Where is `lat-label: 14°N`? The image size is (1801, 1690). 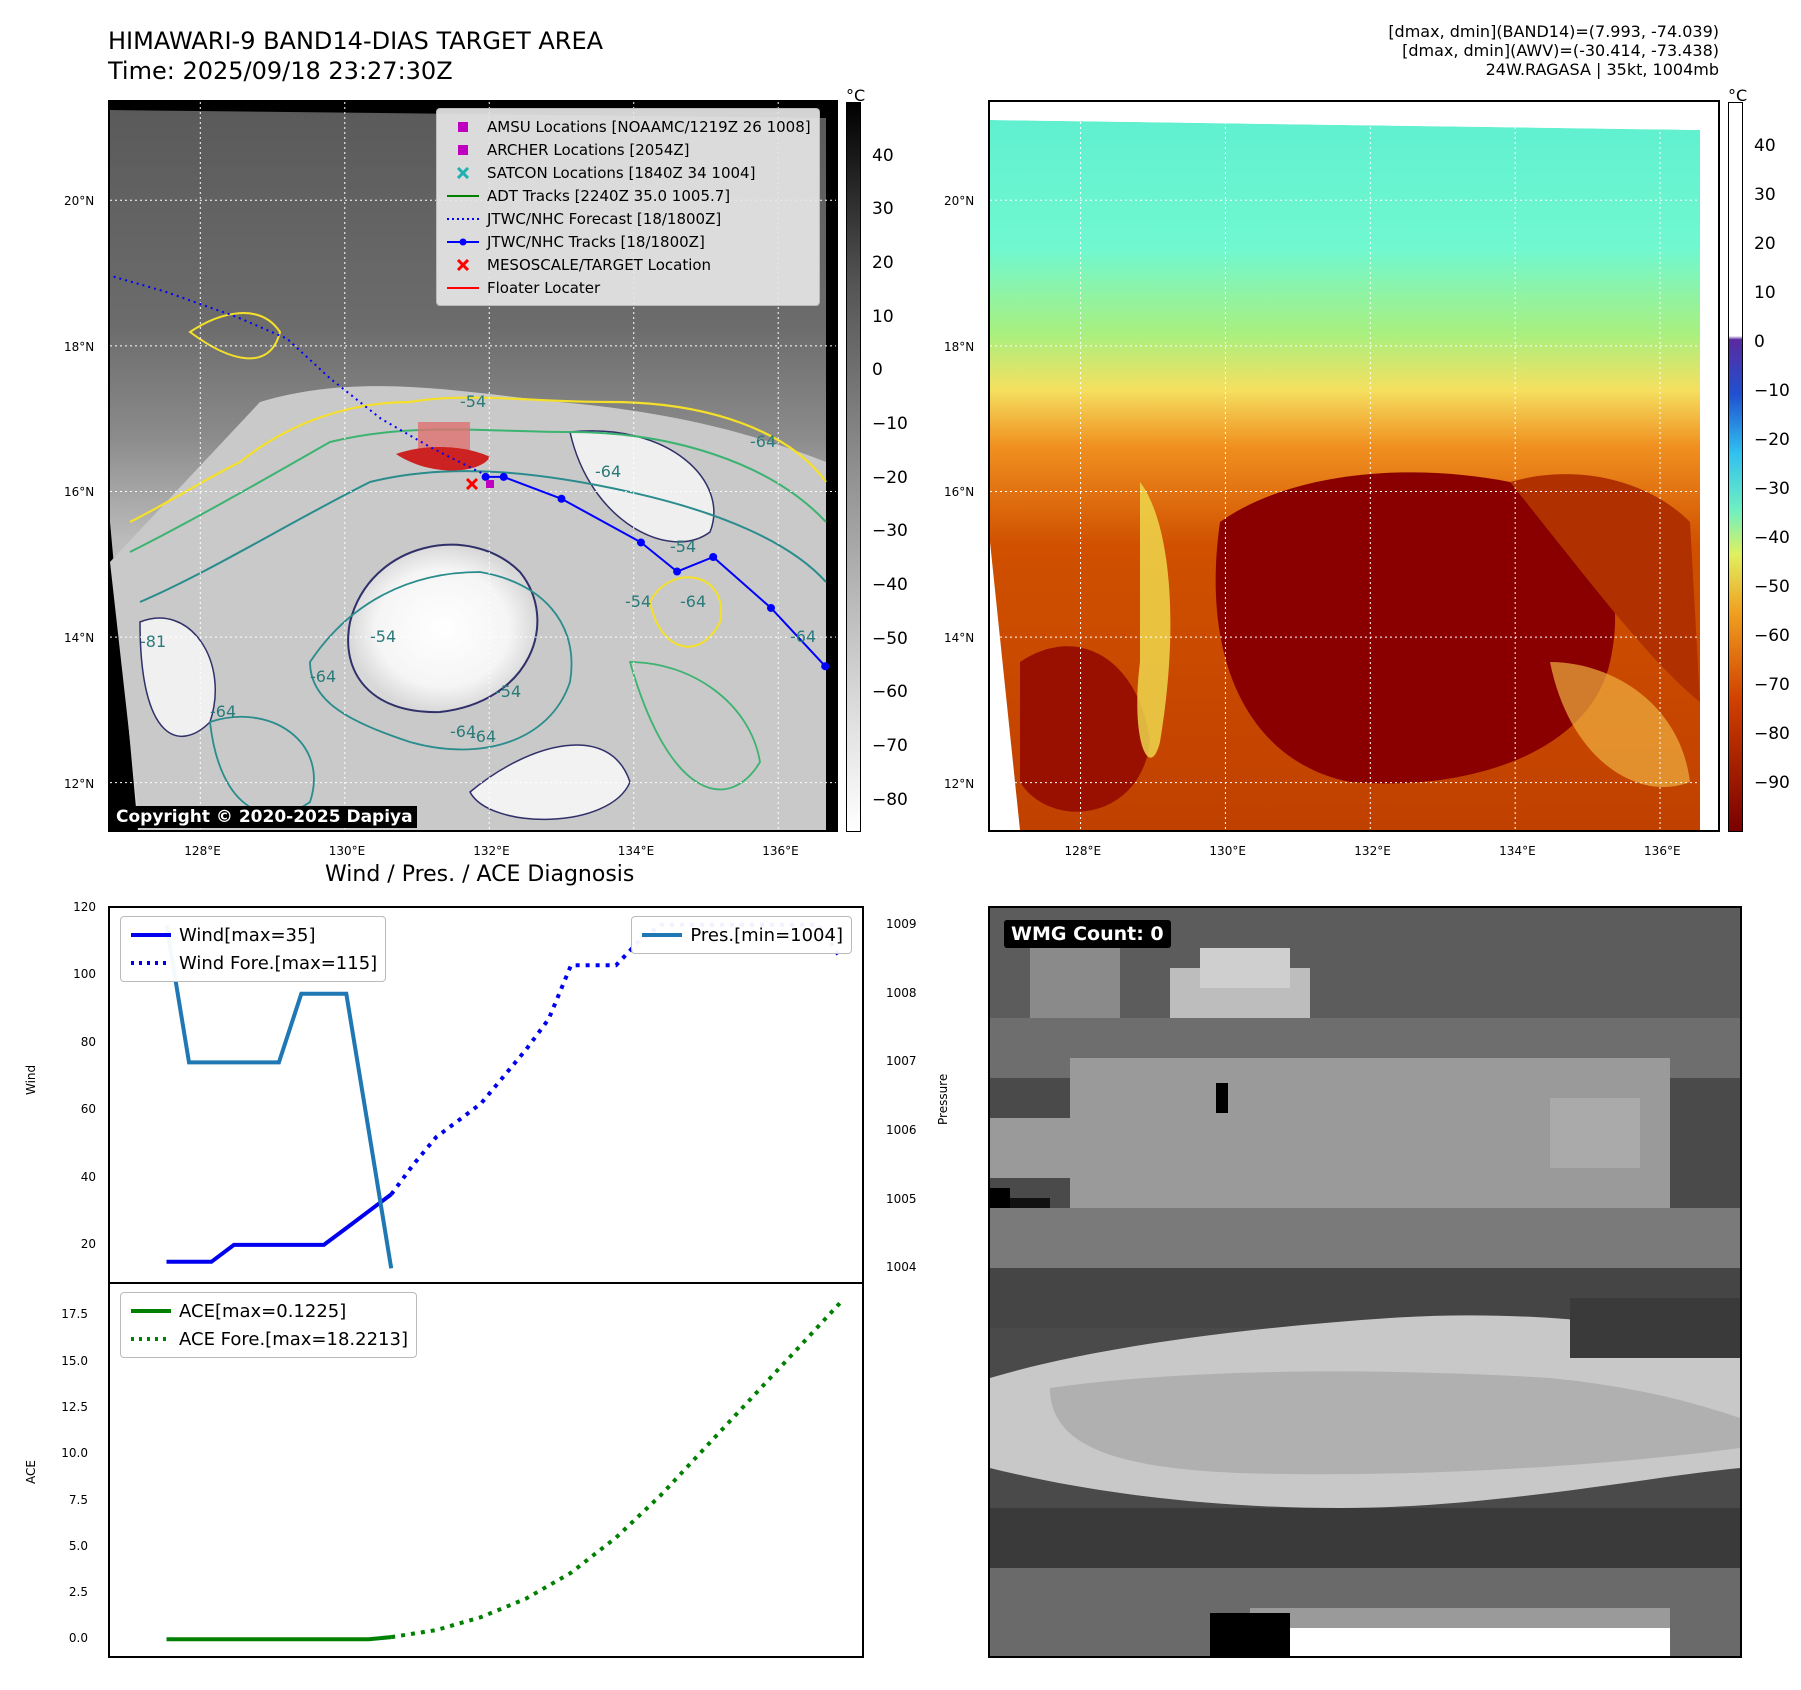
lat-label: 14°N is located at coordinates (959, 638).